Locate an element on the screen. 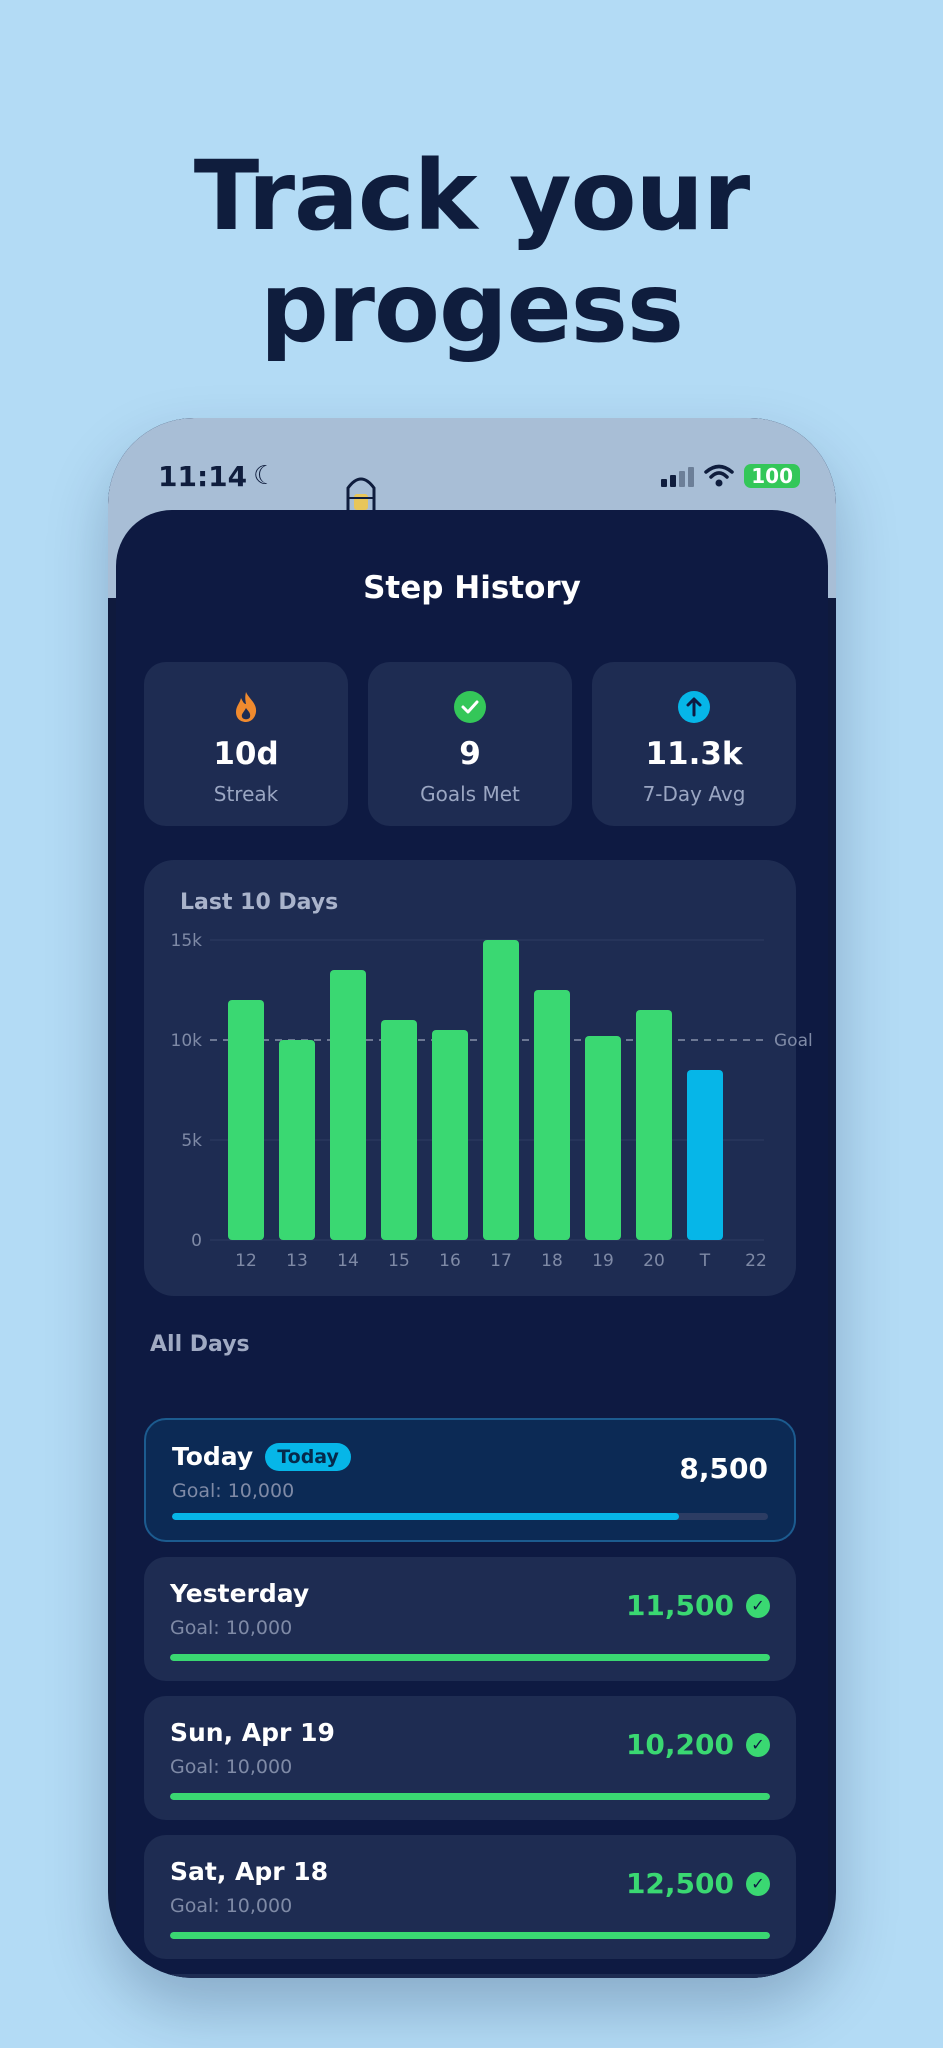 This screenshot has height=2048, width=943. lantern-icon is located at coordinates (361, 496).